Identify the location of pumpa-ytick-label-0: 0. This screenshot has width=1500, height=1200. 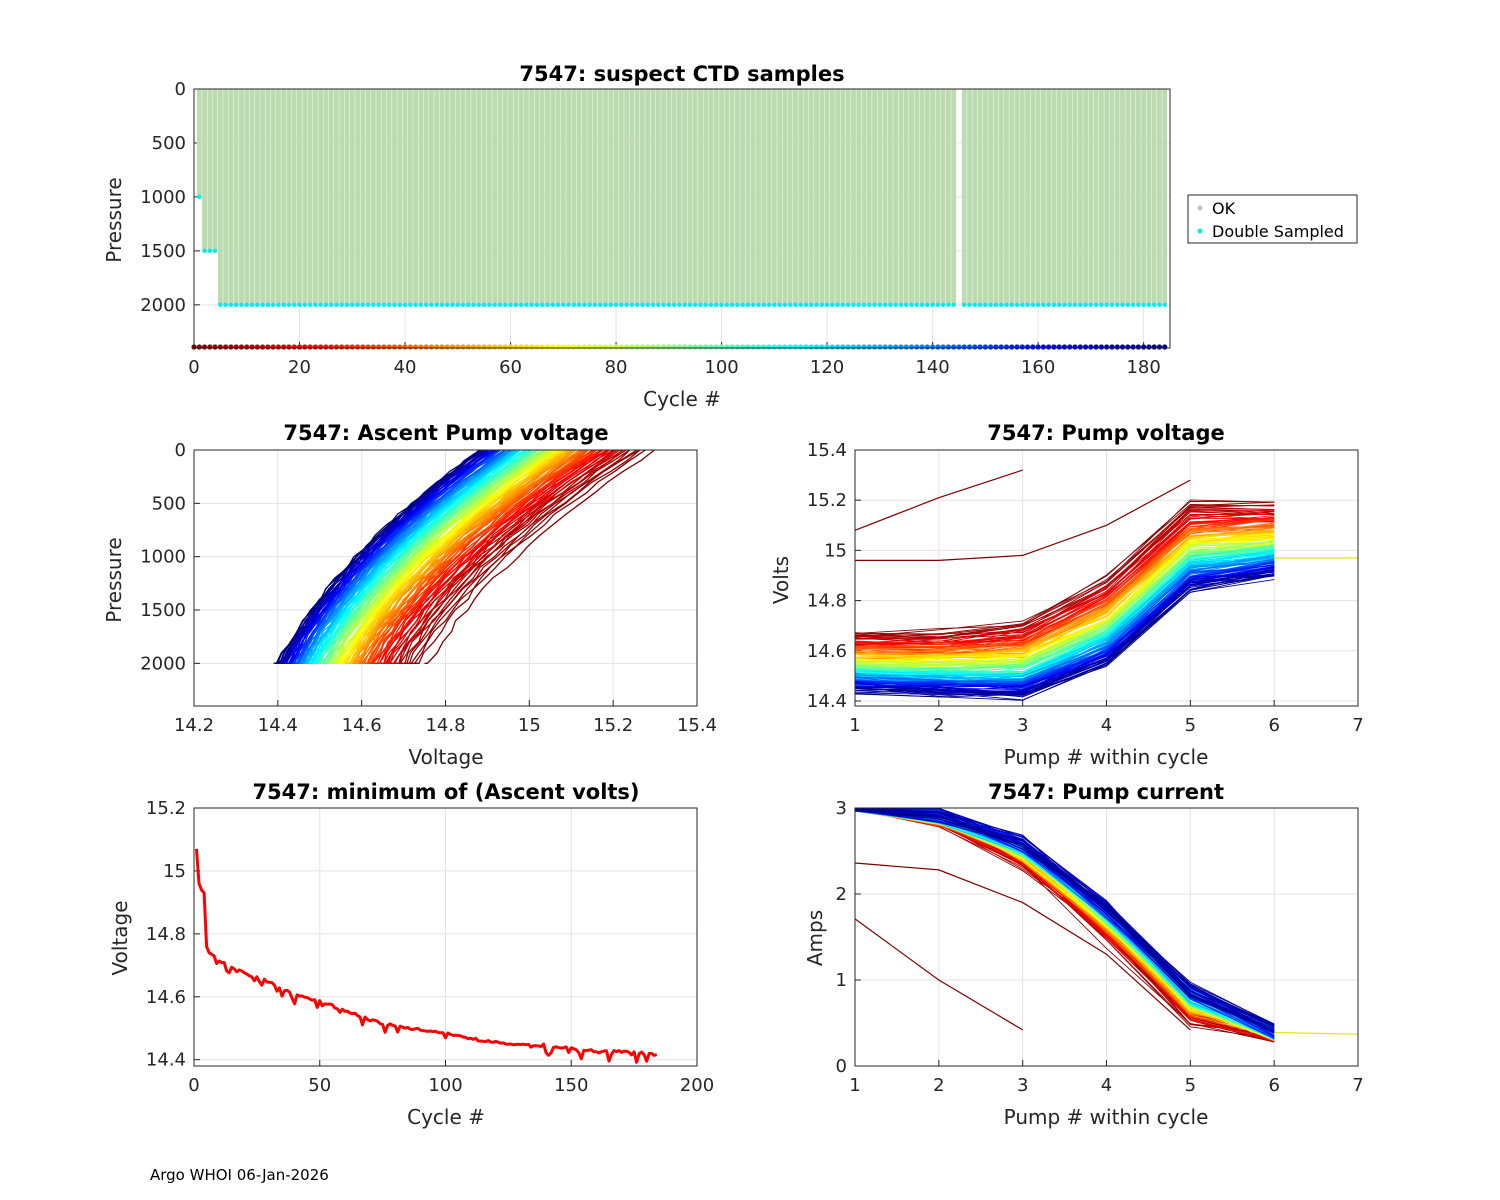
(841, 1066).